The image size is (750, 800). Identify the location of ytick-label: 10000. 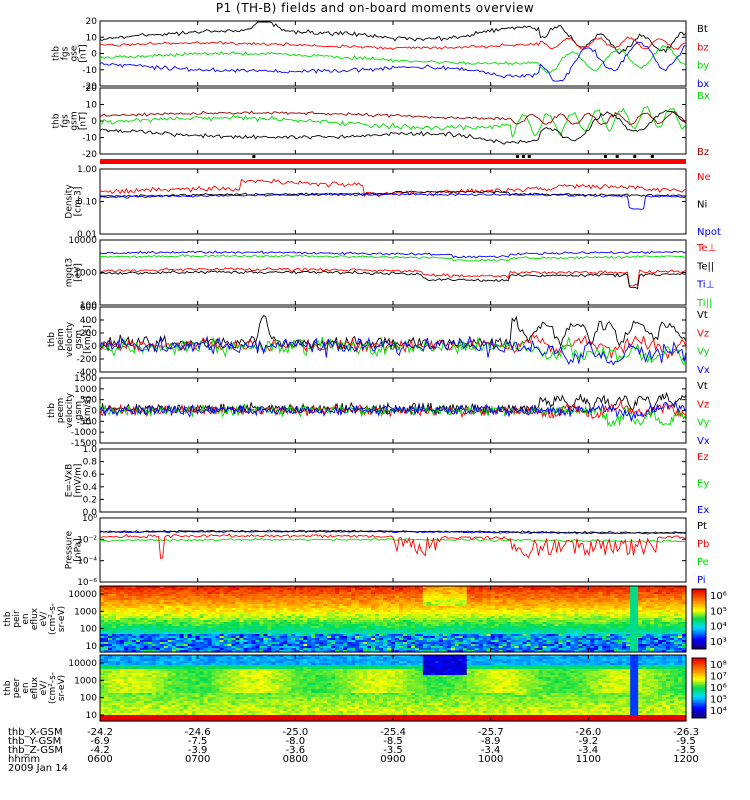
(82, 241).